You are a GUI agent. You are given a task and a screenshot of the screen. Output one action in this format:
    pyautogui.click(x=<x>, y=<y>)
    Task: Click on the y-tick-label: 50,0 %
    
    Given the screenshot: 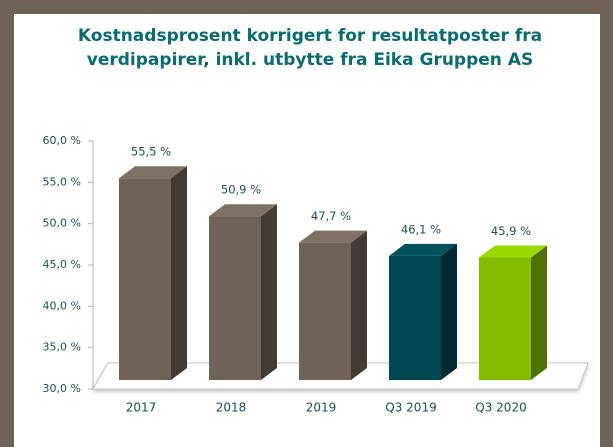 What is the action you would take?
    pyautogui.click(x=62, y=223)
    